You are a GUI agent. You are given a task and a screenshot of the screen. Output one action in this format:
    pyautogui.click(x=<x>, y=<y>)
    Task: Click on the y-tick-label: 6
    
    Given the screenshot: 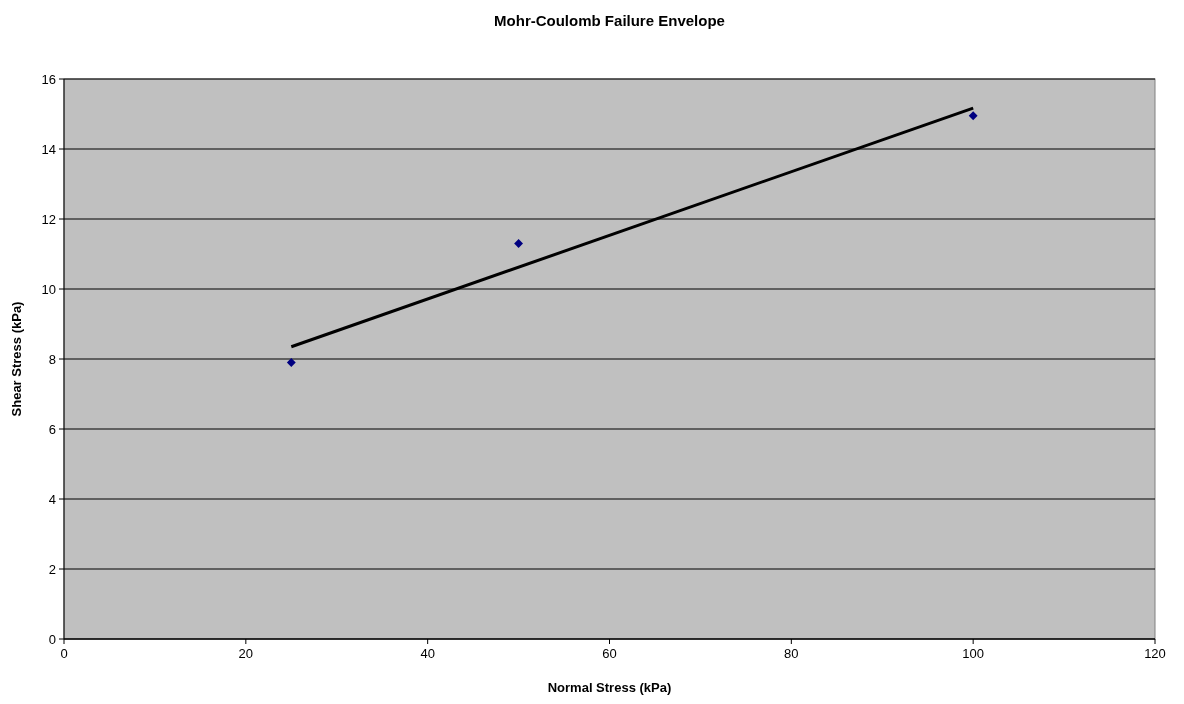 What is the action you would take?
    pyautogui.click(x=52, y=429)
    